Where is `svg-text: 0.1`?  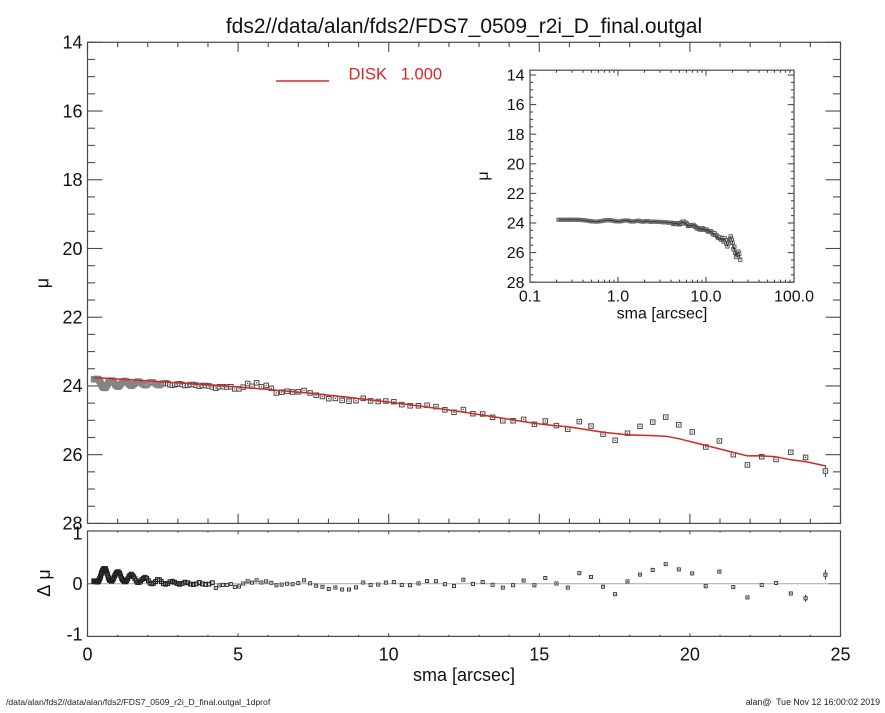
svg-text: 0.1 is located at coordinates (530, 297).